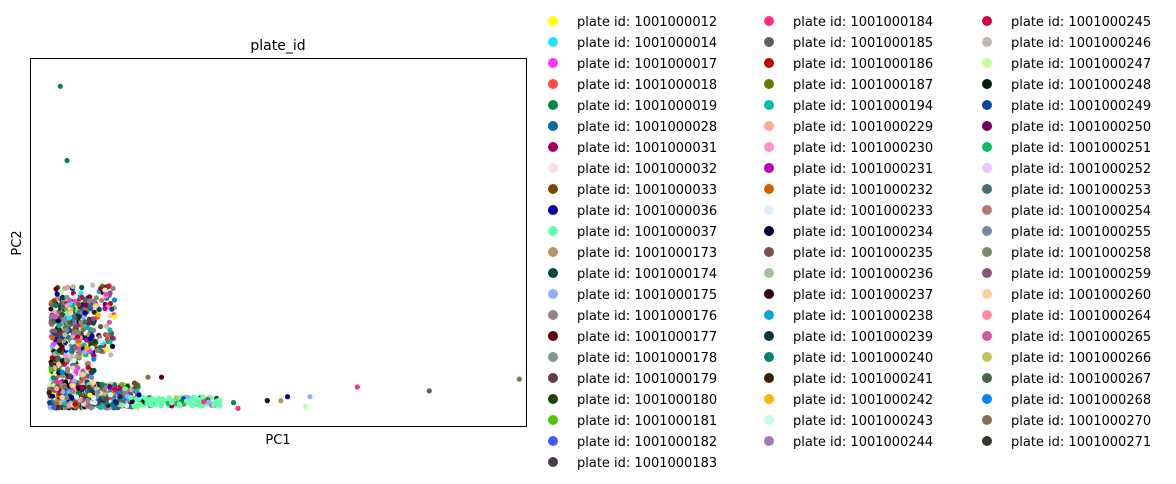  Describe the element at coordinates (632, 148) in the screenshot. I see `legend-item: plate id: 1001000031` at that location.